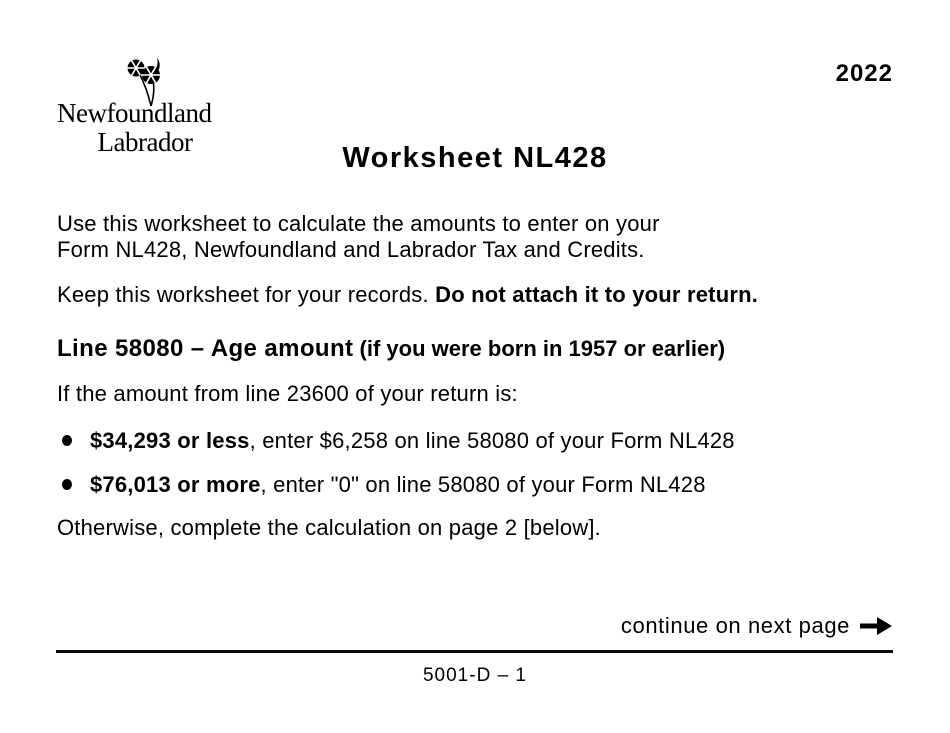 Image resolution: width=950 pixels, height=733 pixels. Describe the element at coordinates (475, 158) in the screenshot. I see `page-title: Worksheet NL428` at that location.